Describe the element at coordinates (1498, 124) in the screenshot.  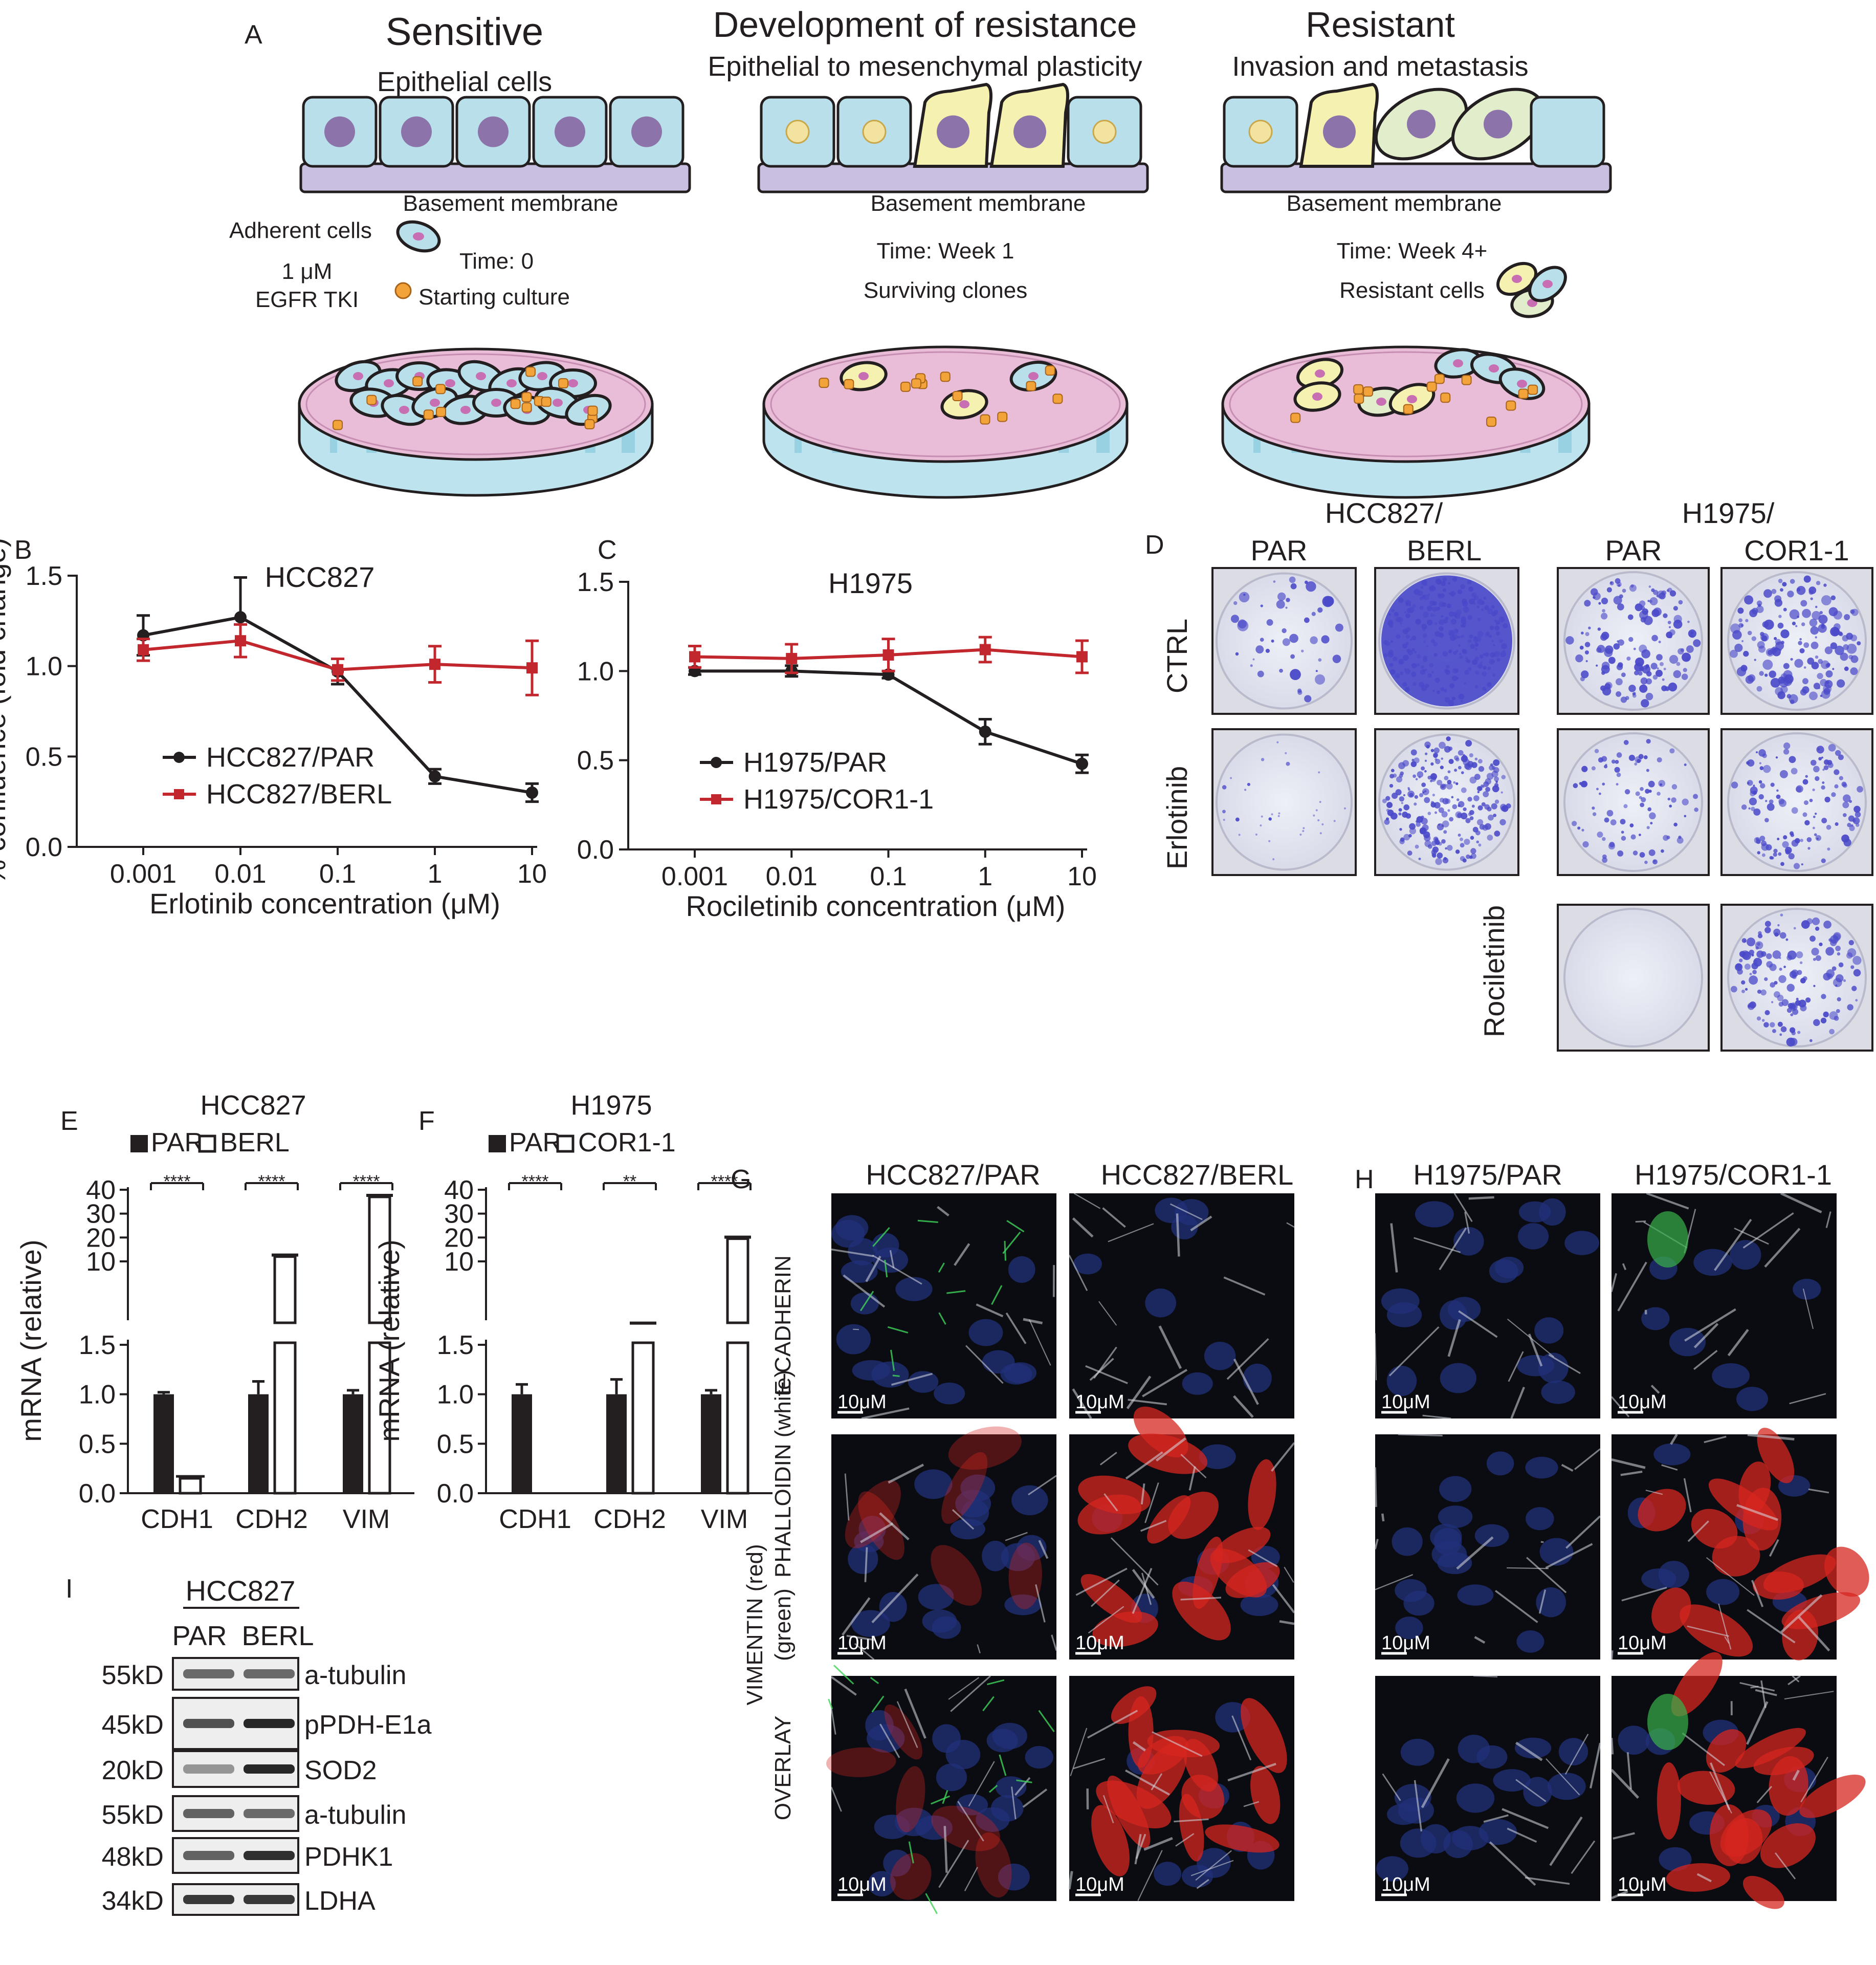
I see `nucleus` at that location.